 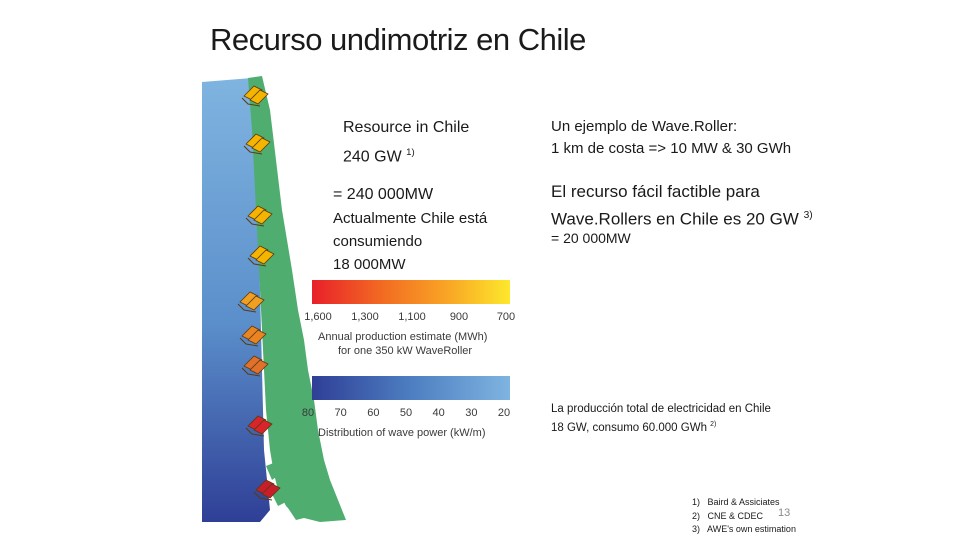 I want to click on production-legend-label-1: Annual production estimate (MWh), so click(x=402, y=337).